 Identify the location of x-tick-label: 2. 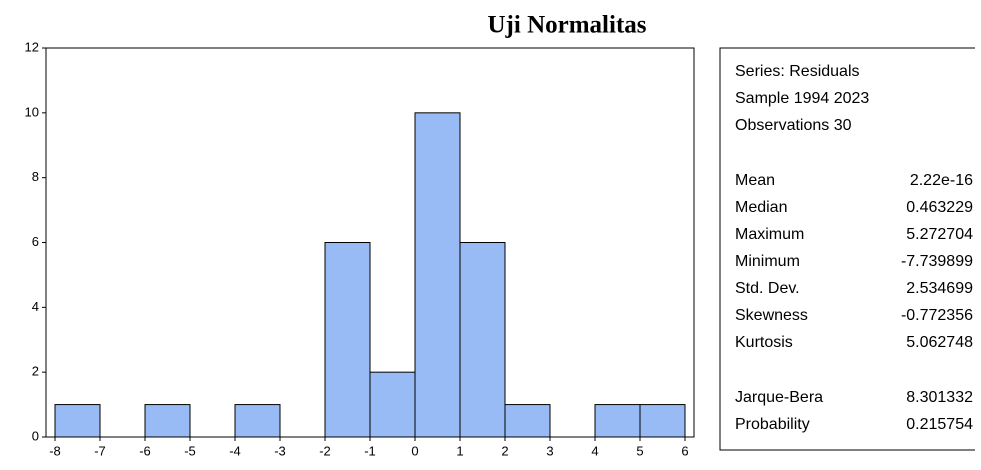
(504, 450).